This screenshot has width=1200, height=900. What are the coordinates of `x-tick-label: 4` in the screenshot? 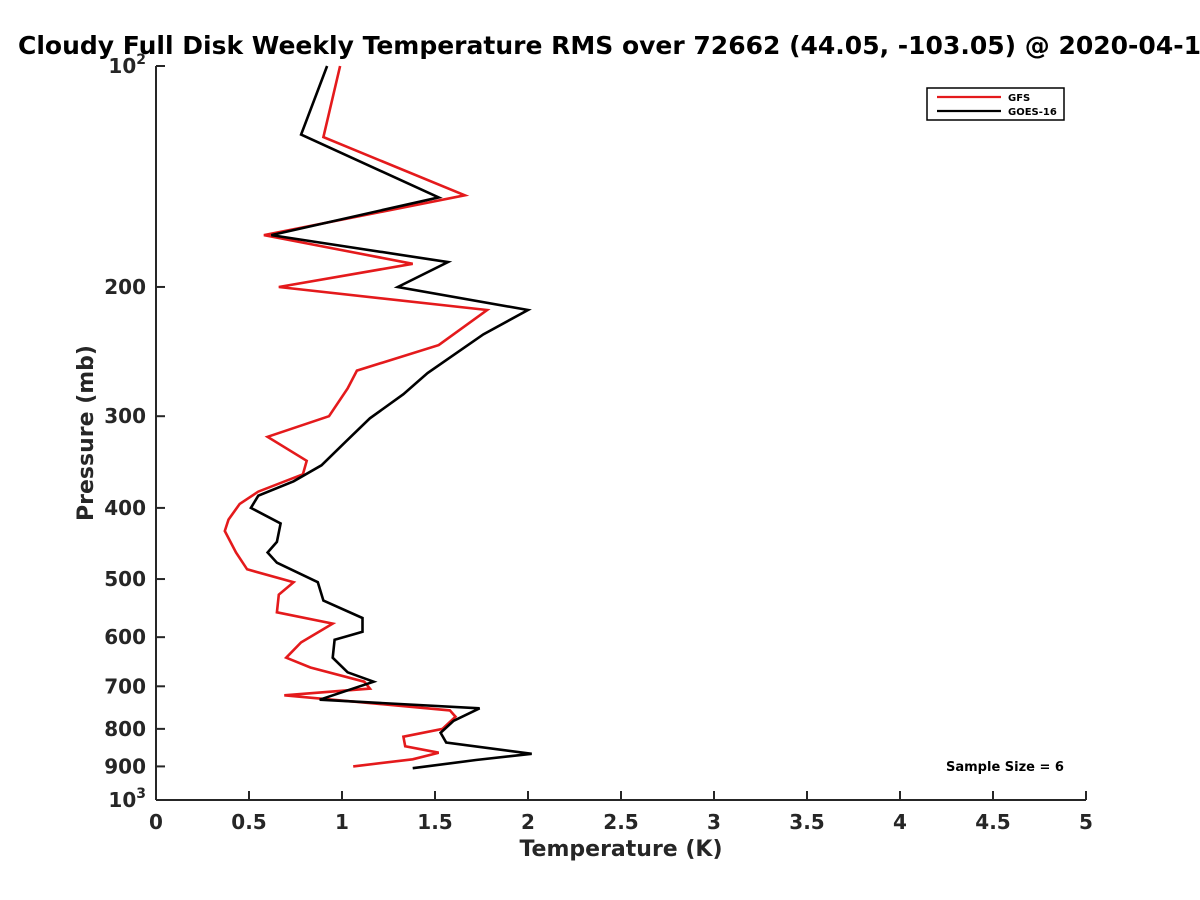 It's located at (900, 822).